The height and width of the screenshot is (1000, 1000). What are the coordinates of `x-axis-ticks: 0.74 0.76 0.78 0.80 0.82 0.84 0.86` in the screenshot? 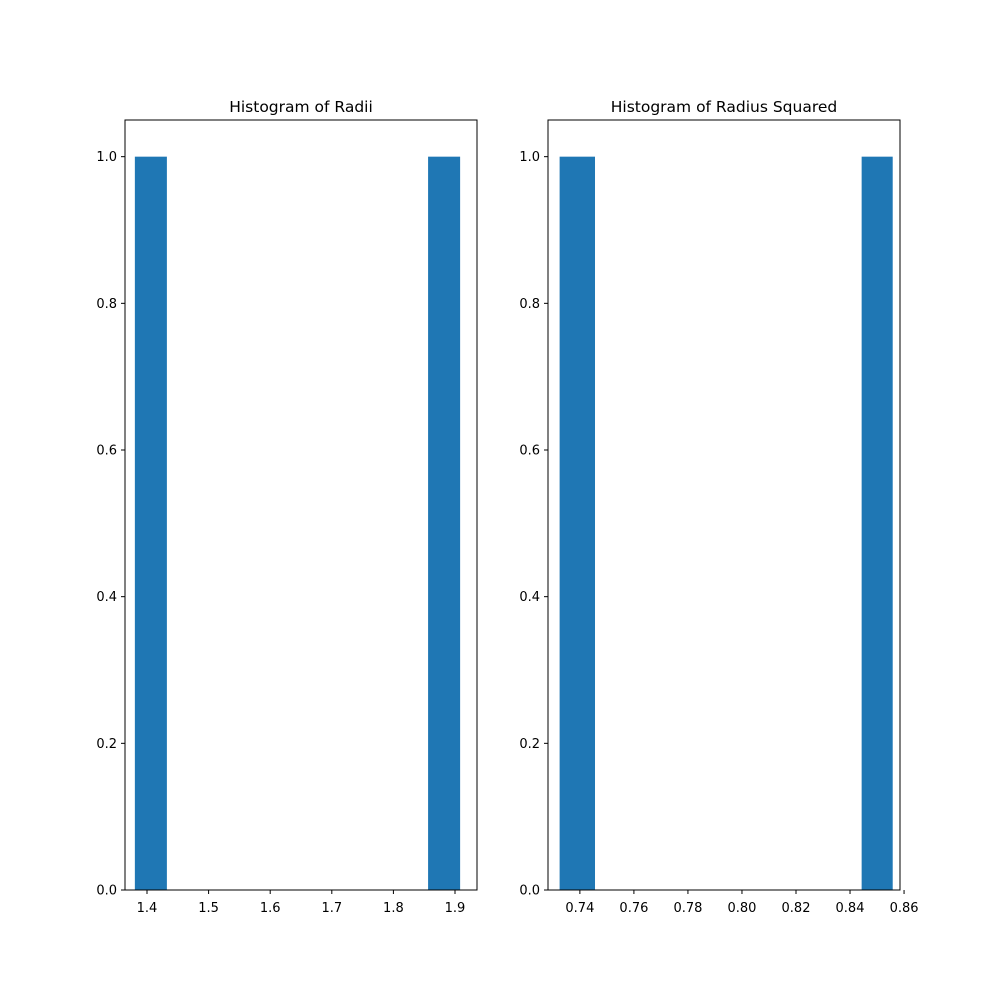 It's located at (742, 903).